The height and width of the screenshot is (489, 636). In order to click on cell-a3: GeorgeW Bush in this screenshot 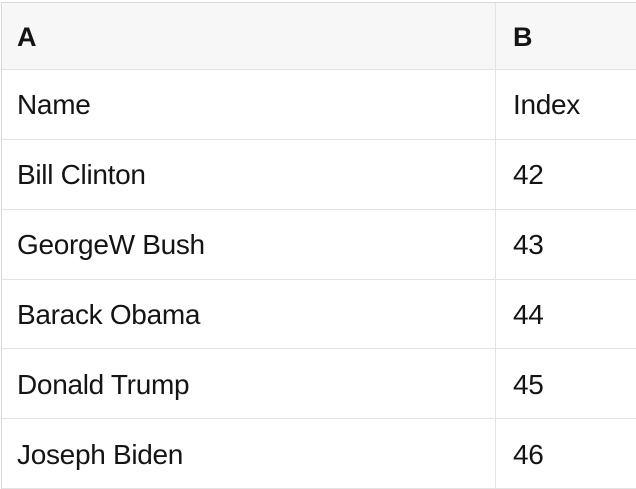, I will do `click(249, 244)`.